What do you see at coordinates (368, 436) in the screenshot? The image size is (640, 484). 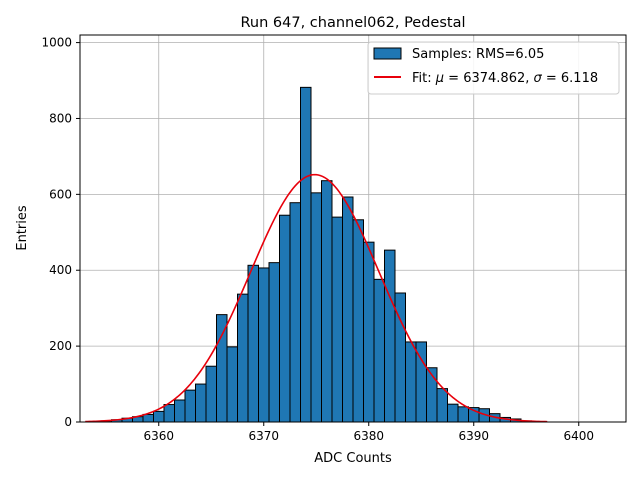 I see `x-tick-label: 6380` at bounding box center [368, 436].